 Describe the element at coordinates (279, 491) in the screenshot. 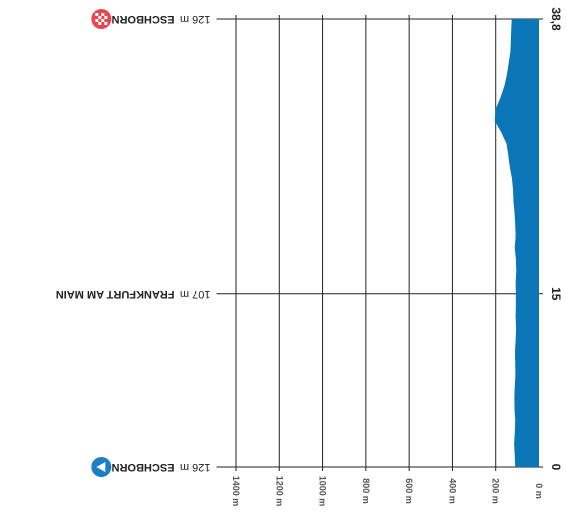

I see `elevation-tick-label: 1200 m` at that location.